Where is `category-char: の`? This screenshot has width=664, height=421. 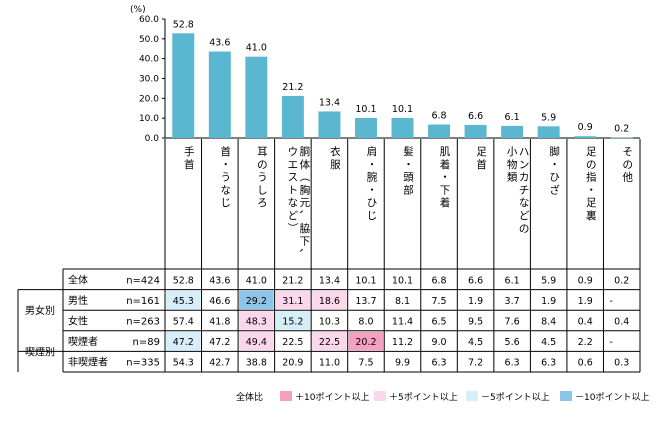 category-char: の is located at coordinates (627, 165).